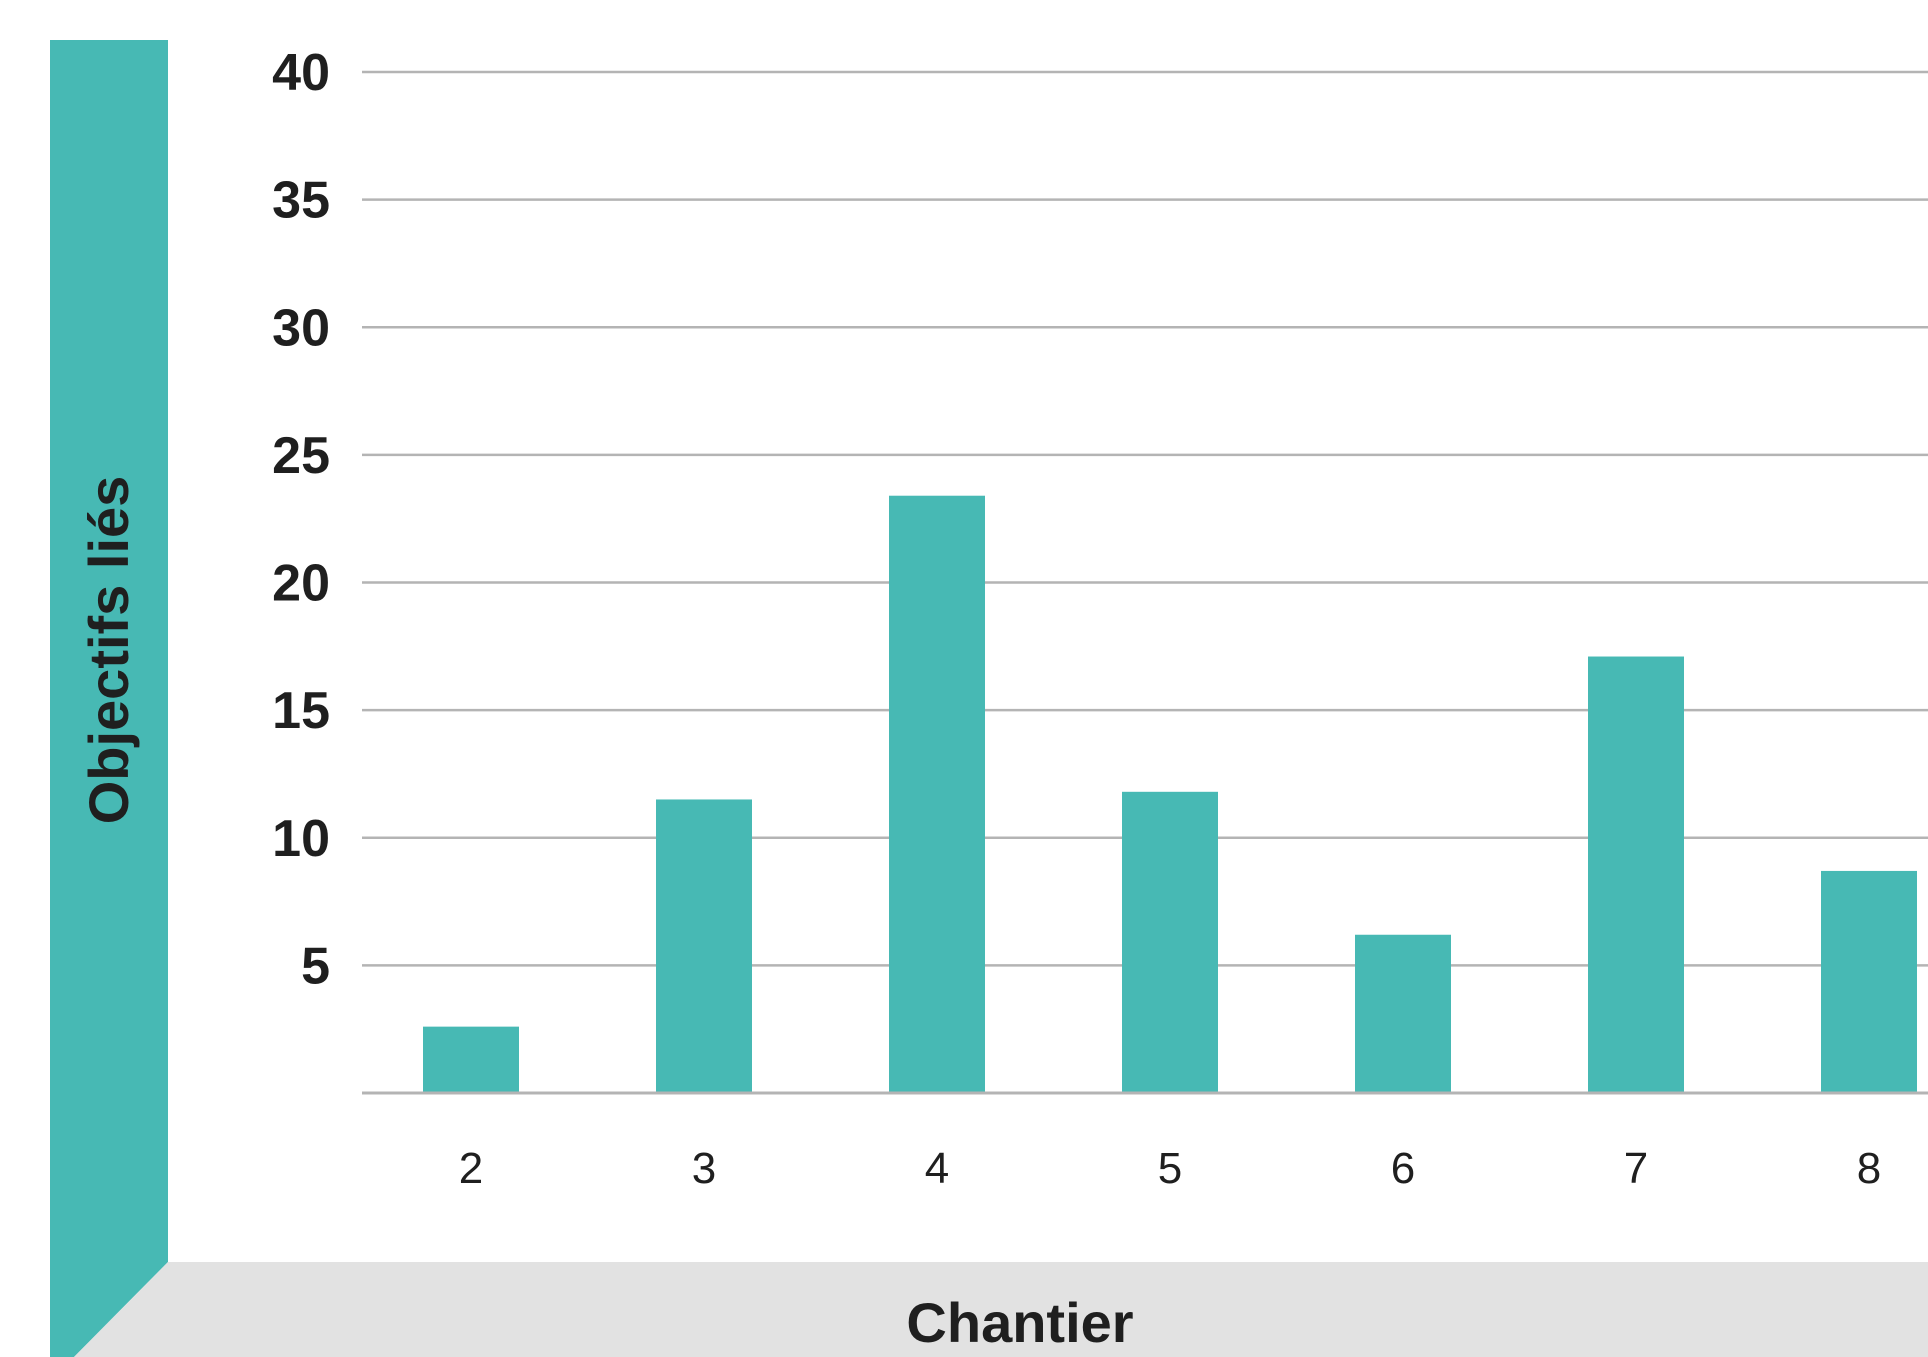  Describe the element at coordinates (301, 519) in the screenshot. I see `y-tick-labels: 5 10 15 20 25 30 35 40` at that location.